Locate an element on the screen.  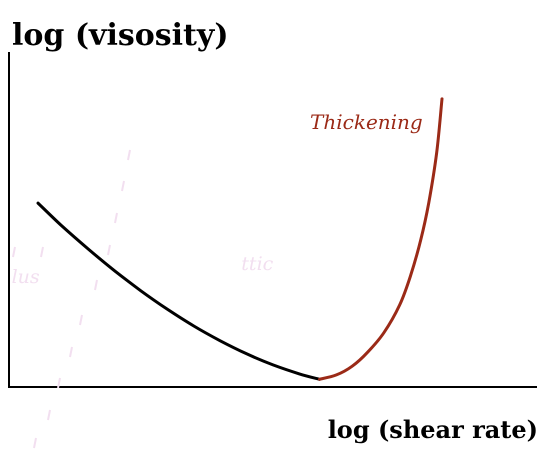
annotation-2: lus is located at coordinates (26, 277).